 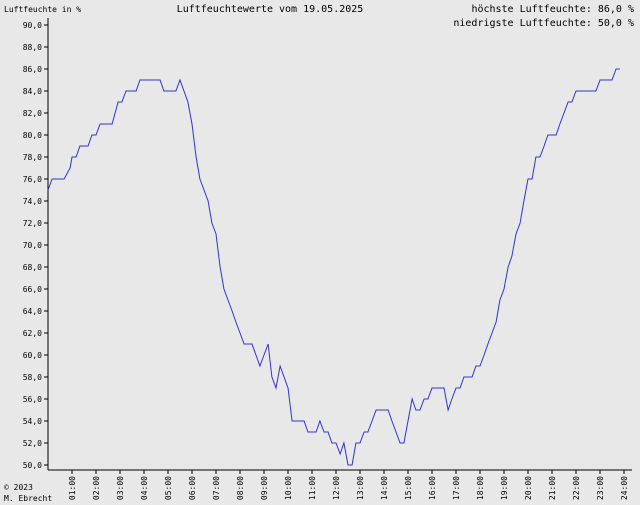 I want to click on x-tick-label: 05:00, so click(x=168, y=488).